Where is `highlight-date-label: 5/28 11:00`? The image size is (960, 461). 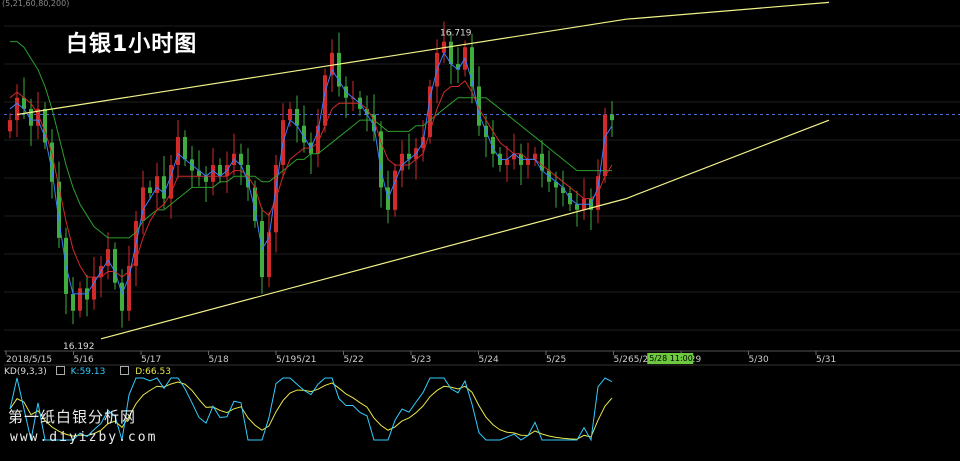
highlight-date-label: 5/28 11:00 is located at coordinates (671, 358).